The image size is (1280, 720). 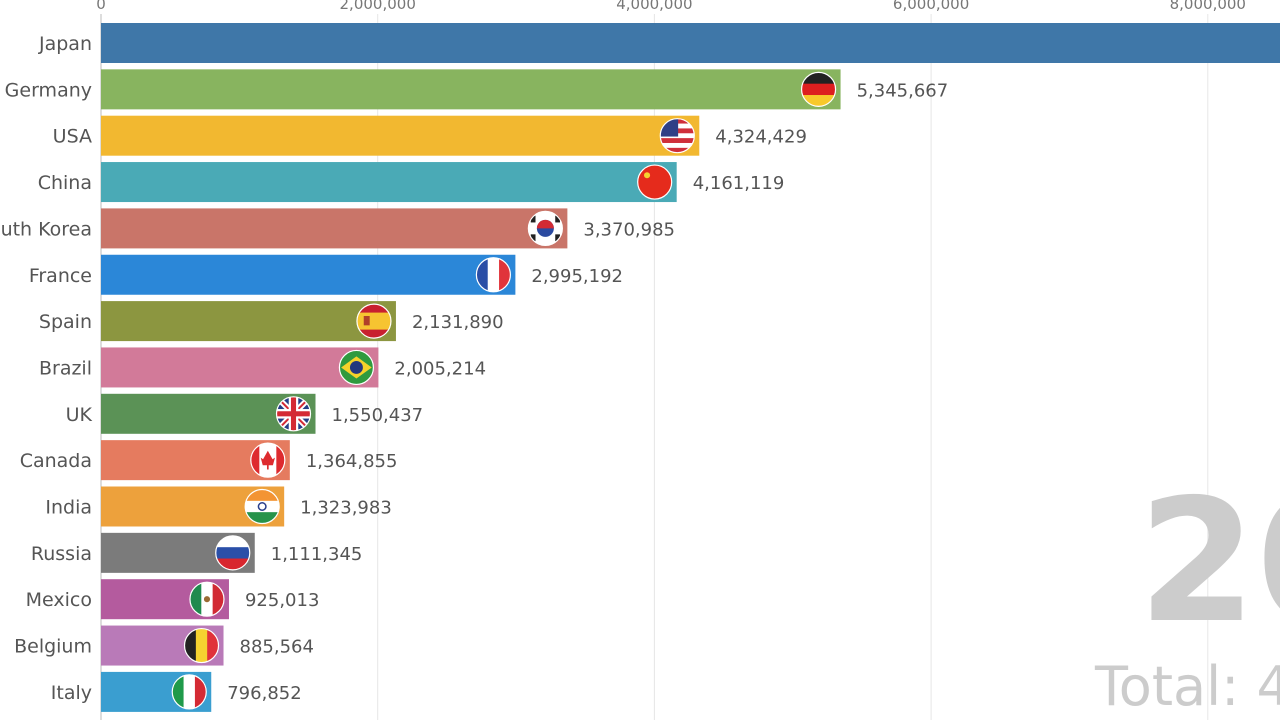 What do you see at coordinates (79, 415) in the screenshot?
I see `category-label: UK` at bounding box center [79, 415].